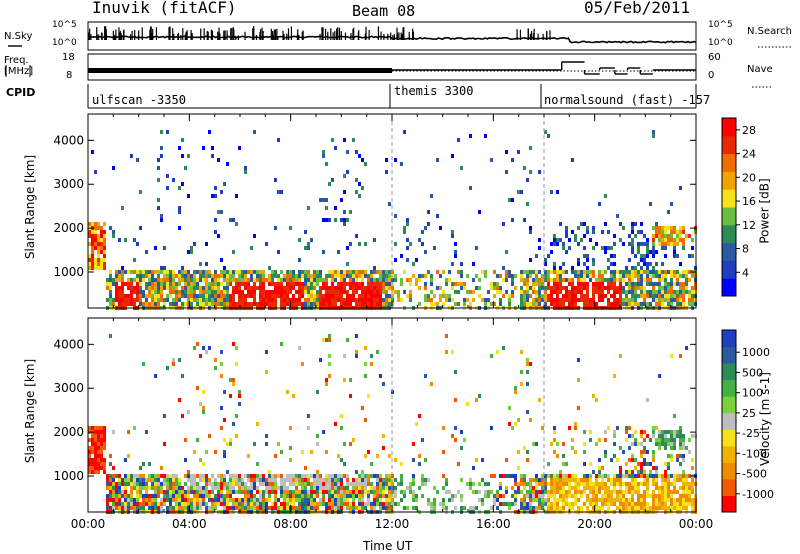 Image resolution: width=800 pixels, height=554 pixels. I want to click on power-colorbar-label: Power [dB], so click(764, 211).